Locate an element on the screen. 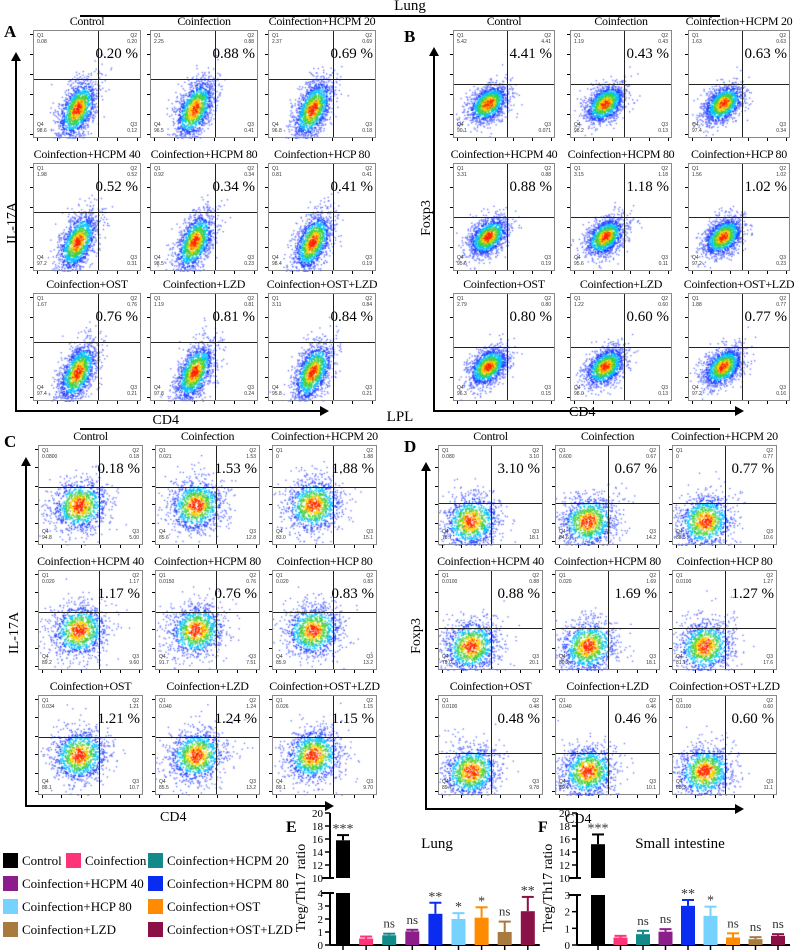 This screenshot has height=952, width=800. quadrant-q4-label: Q4 98.2 is located at coordinates (579, 128).